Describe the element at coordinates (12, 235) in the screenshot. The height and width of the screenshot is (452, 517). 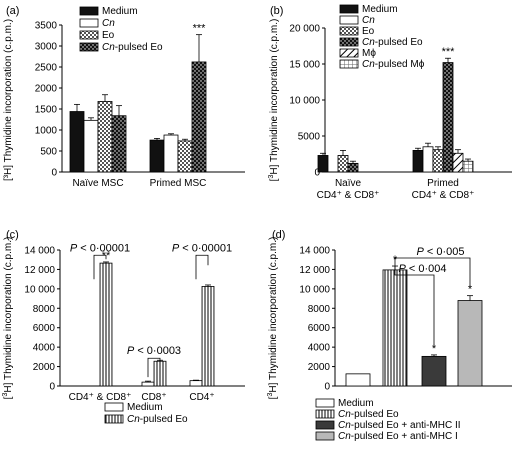
I see `panel-label: (c)` at that location.